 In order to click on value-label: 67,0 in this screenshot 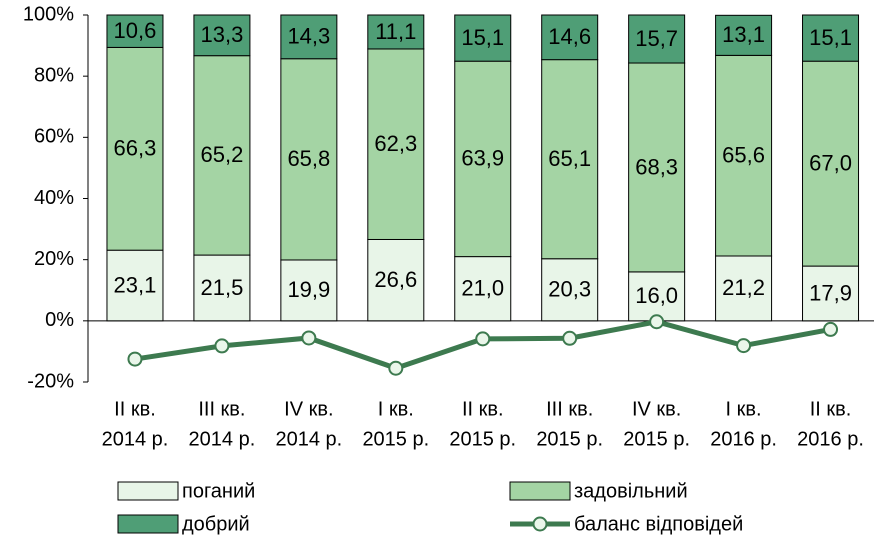, I will do `click(830, 162)`.